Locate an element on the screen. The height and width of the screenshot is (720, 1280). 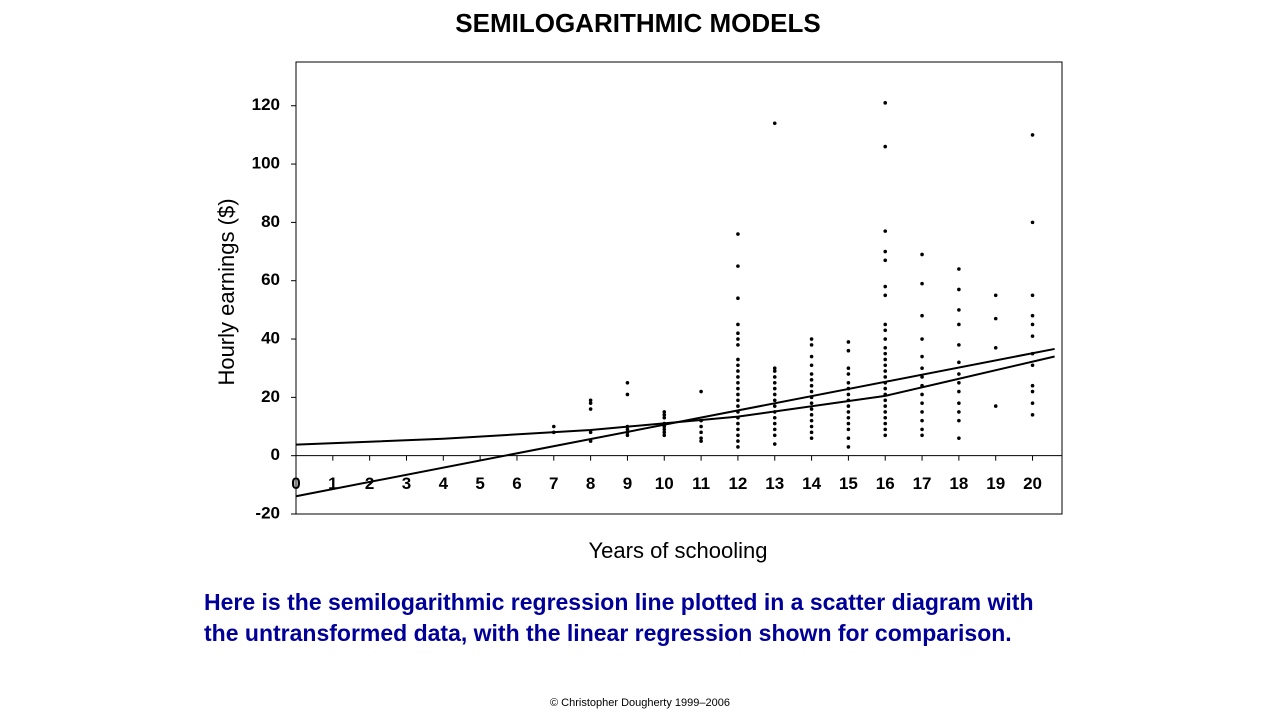
x-tick-label: 17 is located at coordinates (922, 483).